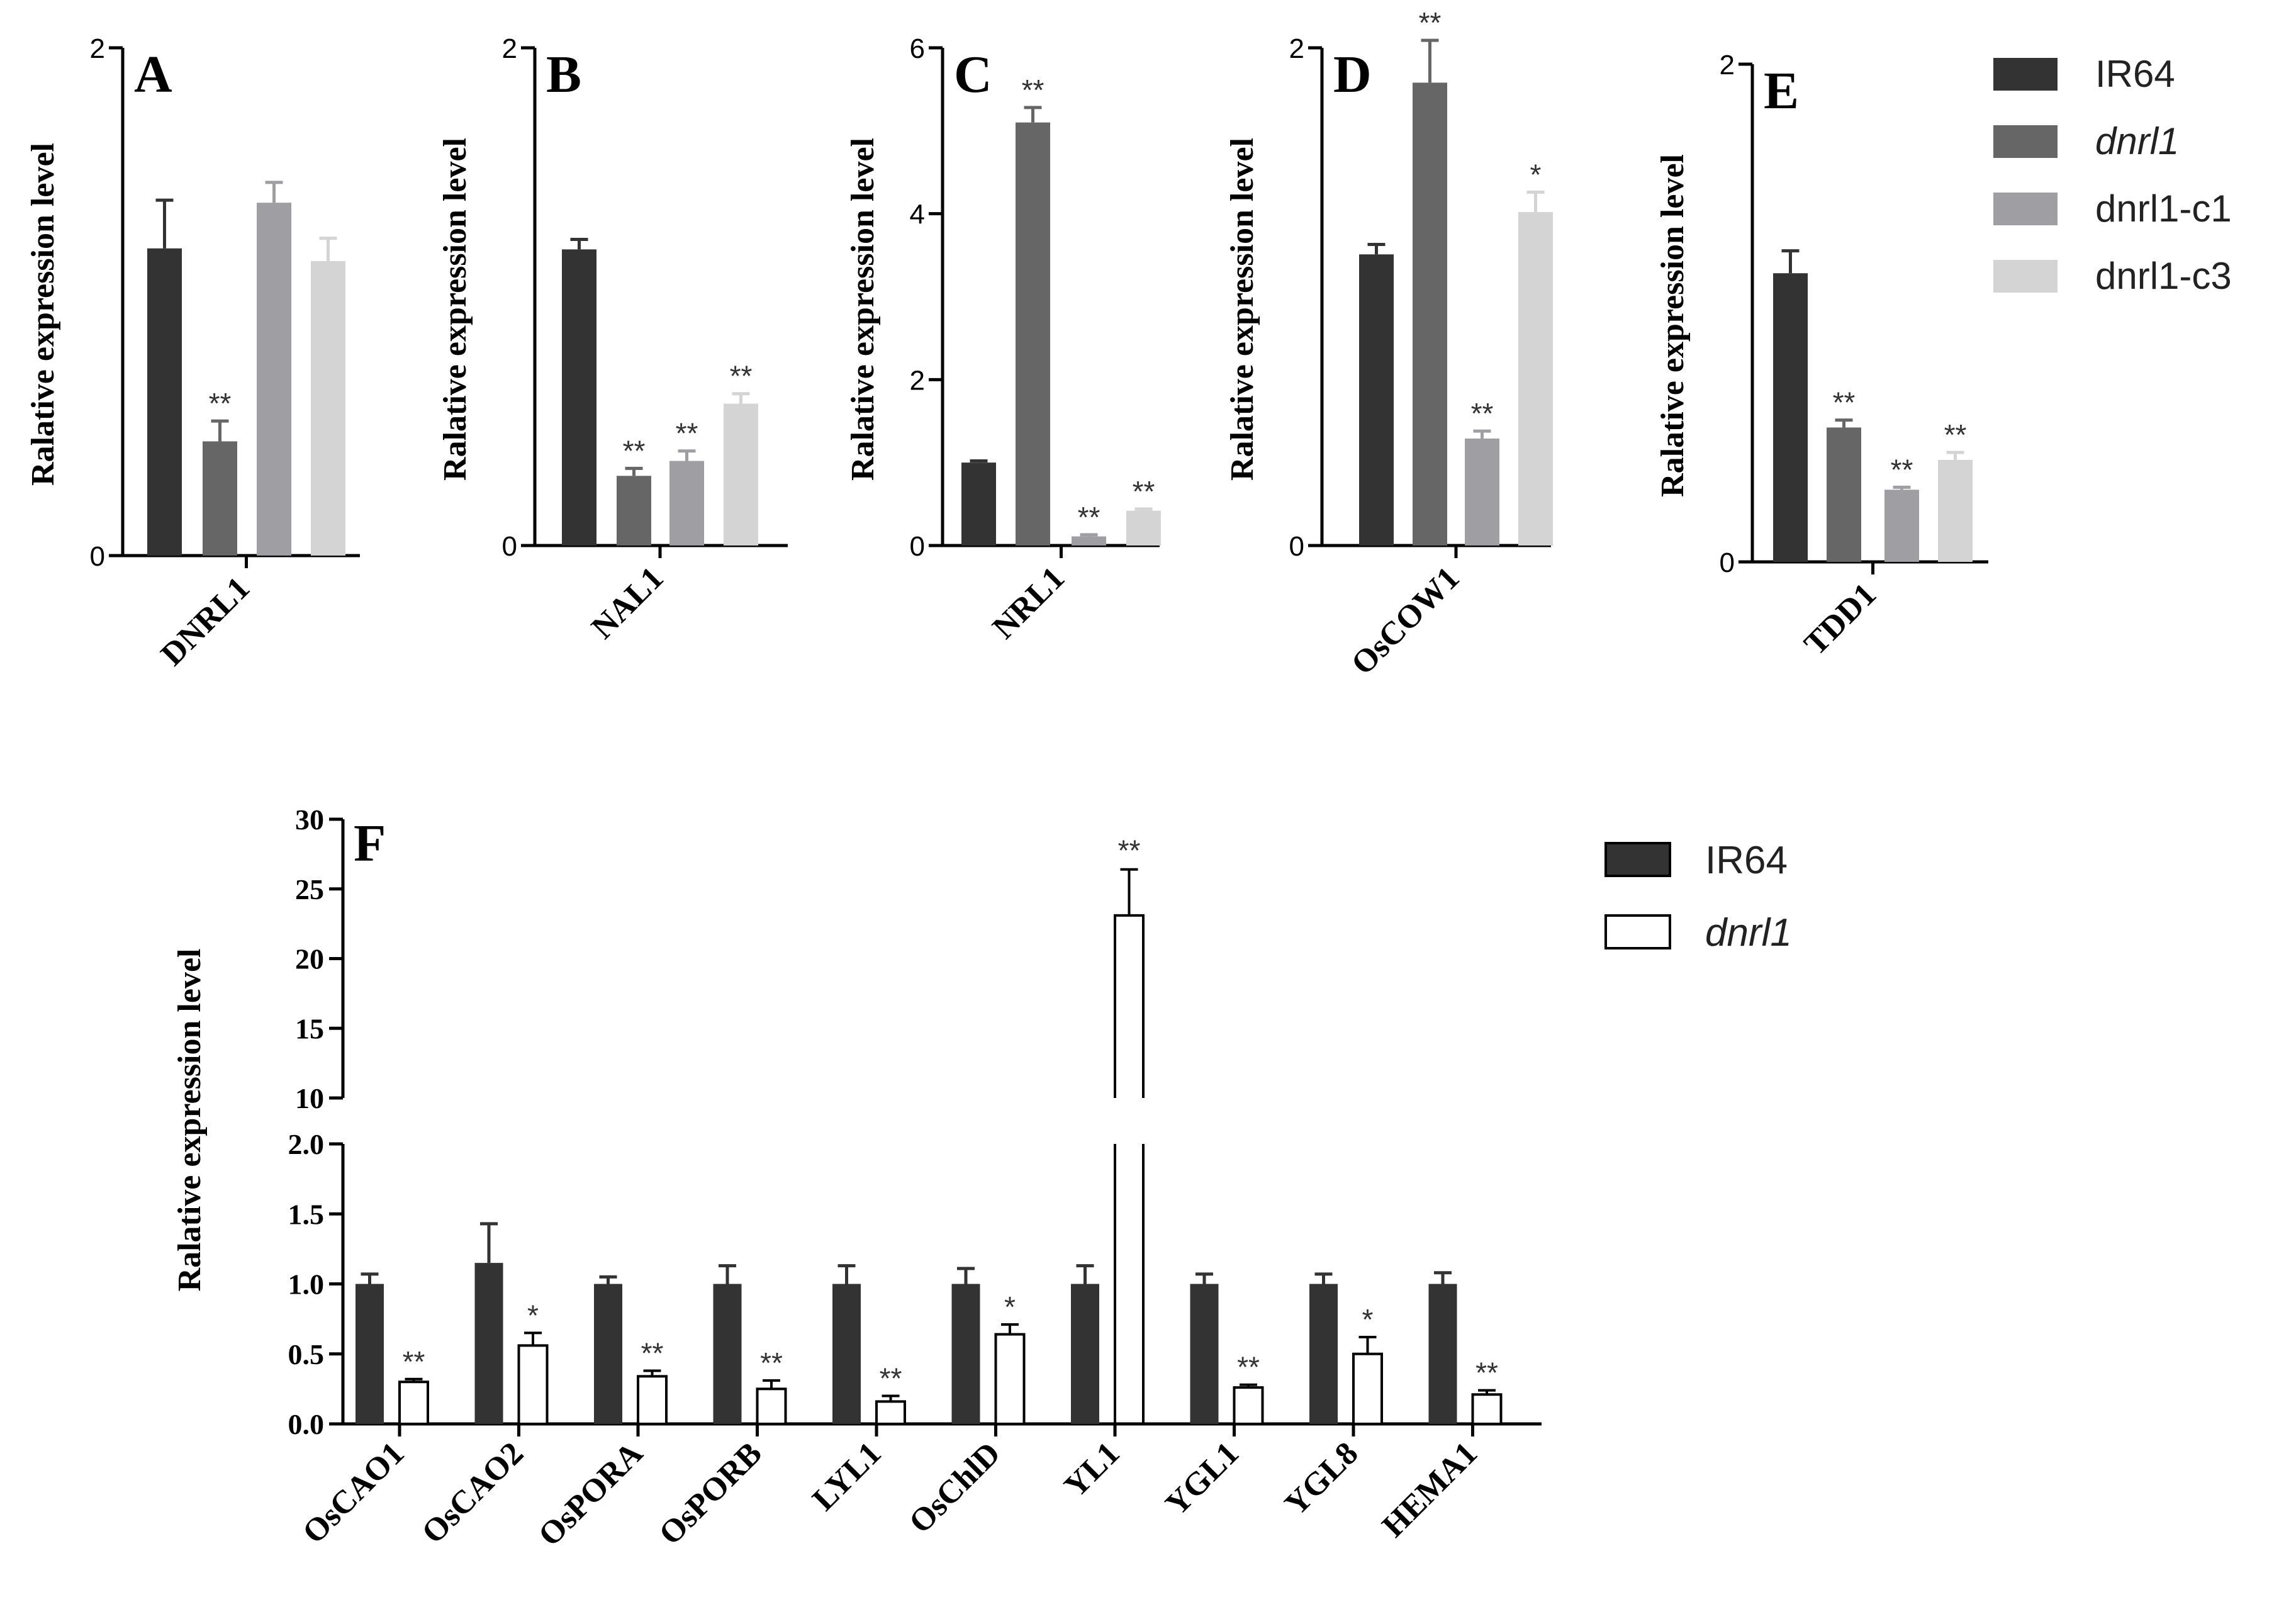 The height and width of the screenshot is (1624, 2279). What do you see at coordinates (710, 1493) in the screenshot?
I see `category-label: OsPORB` at bounding box center [710, 1493].